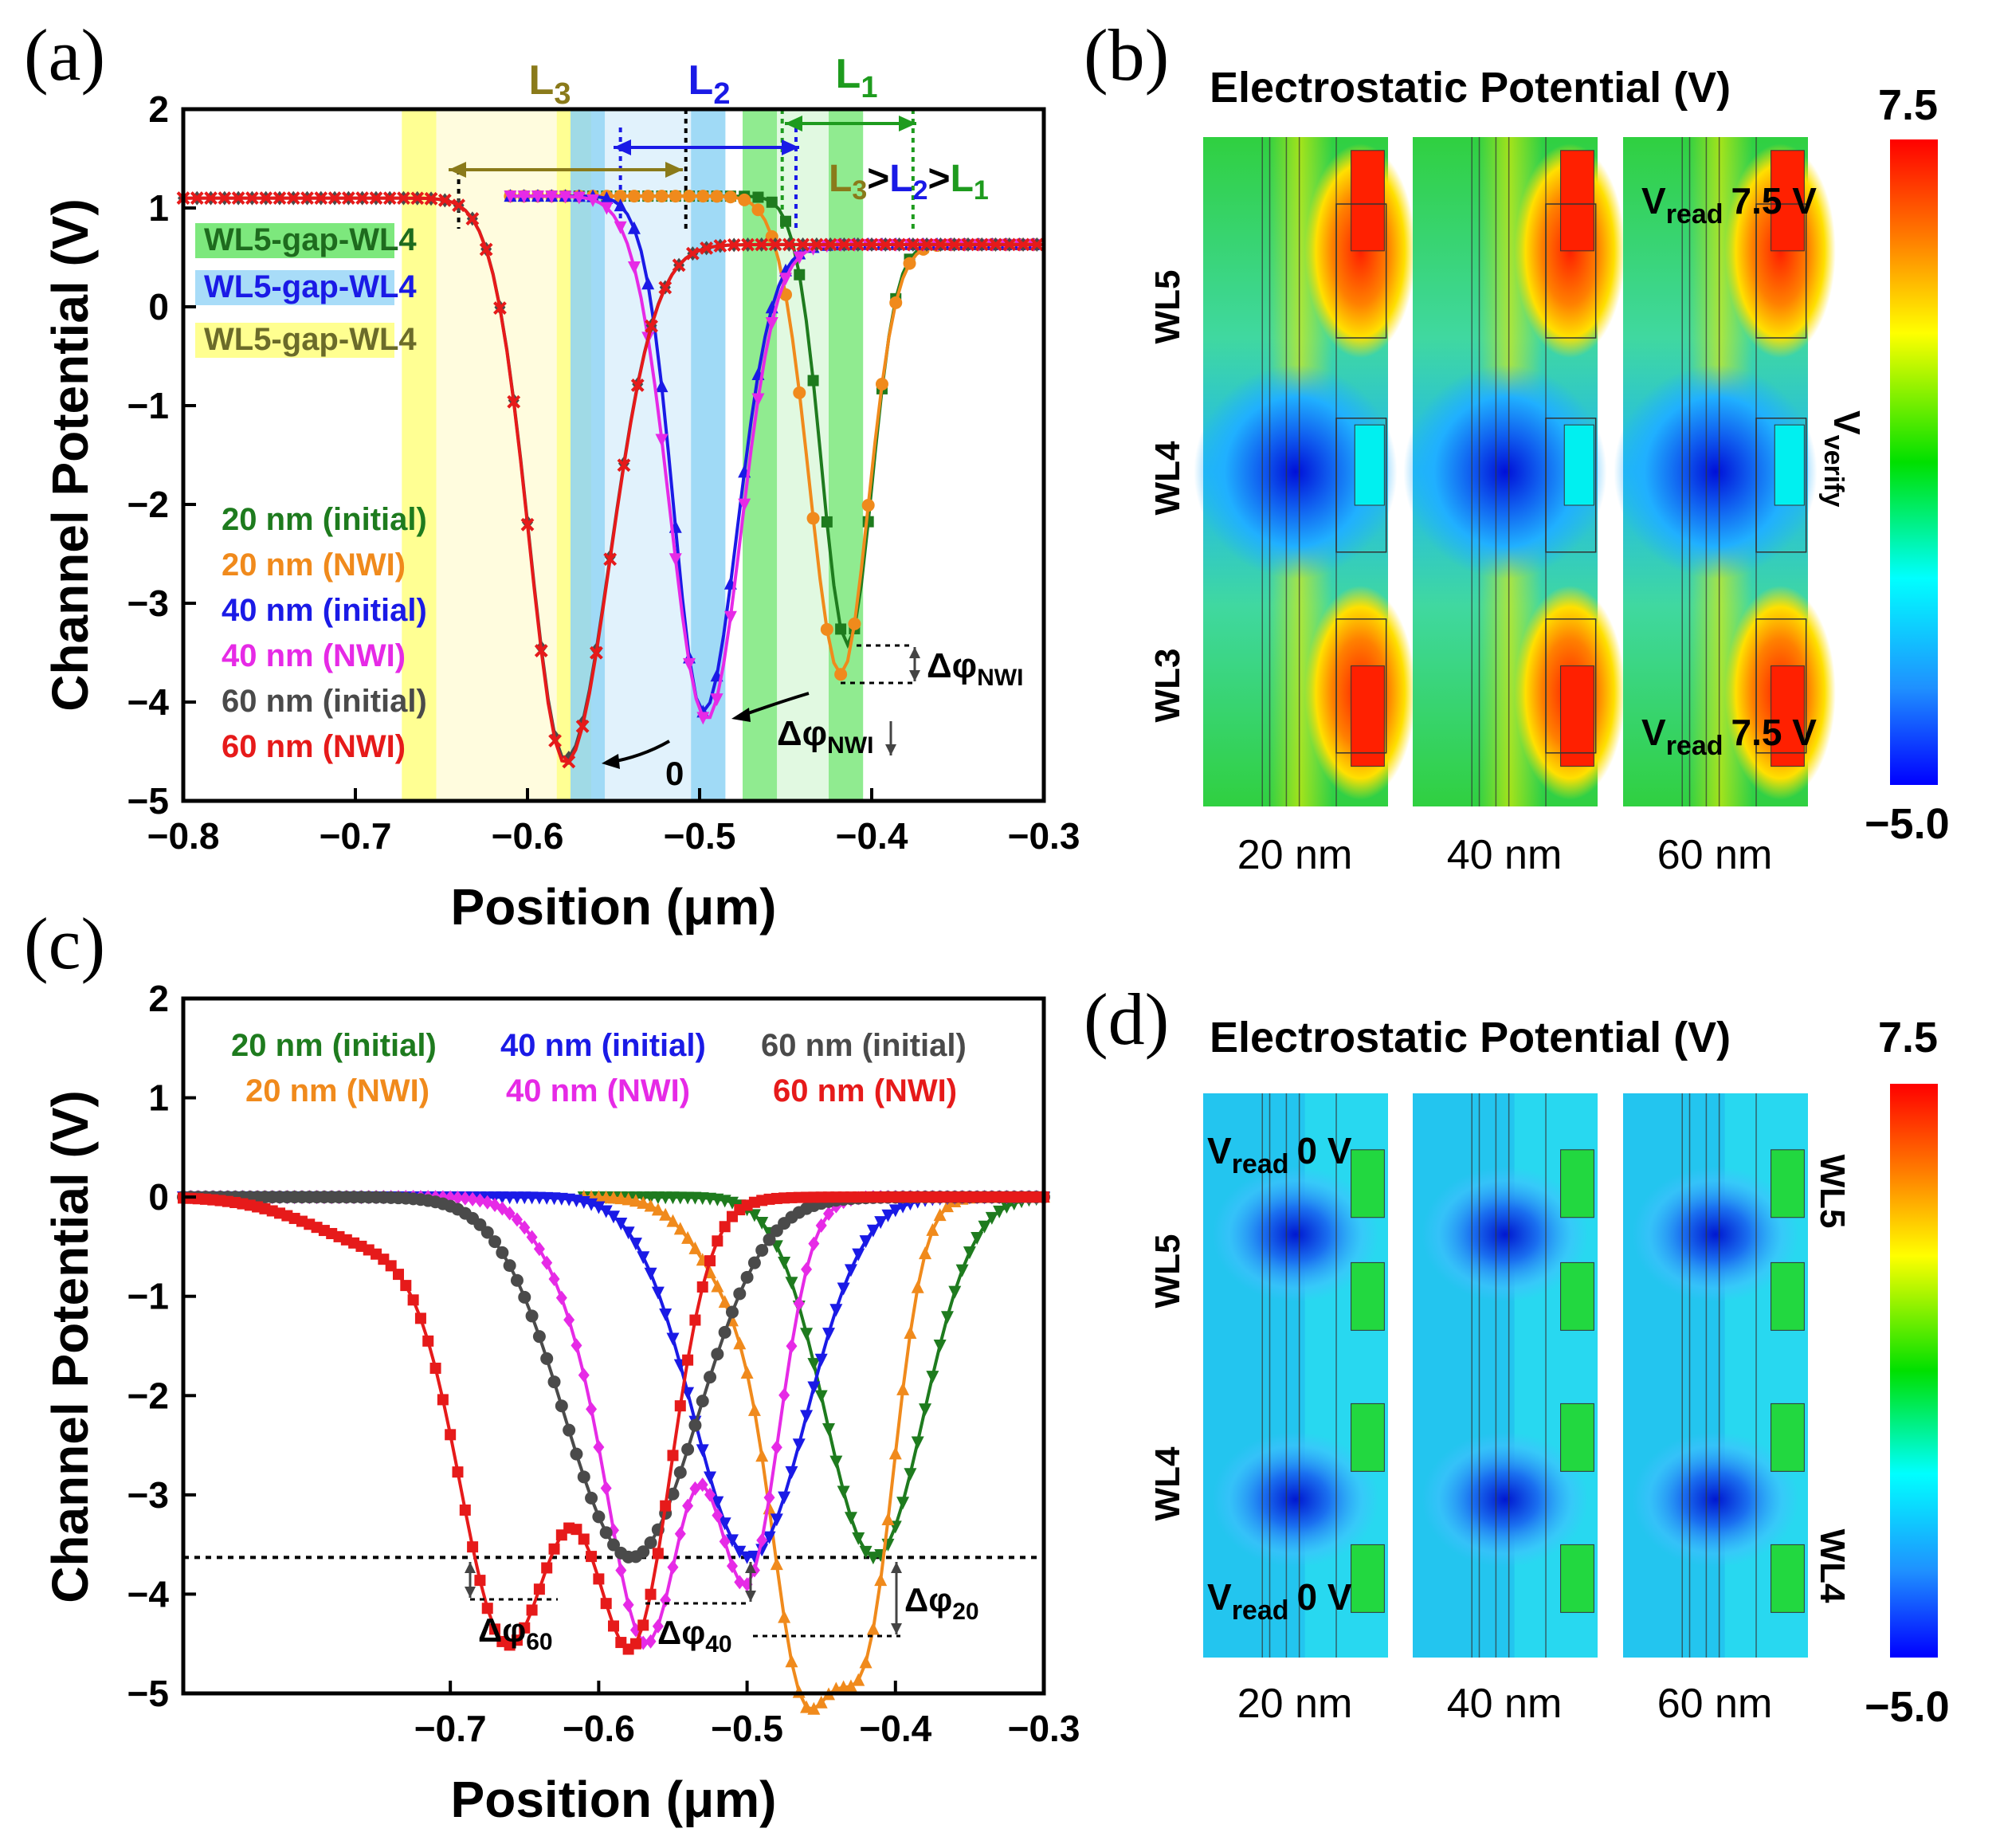 This screenshot has width=1996, height=1848. I want to click on panel-c-annotations: Δφ60 Δφ40 Δφ20, so click(722, 1610).